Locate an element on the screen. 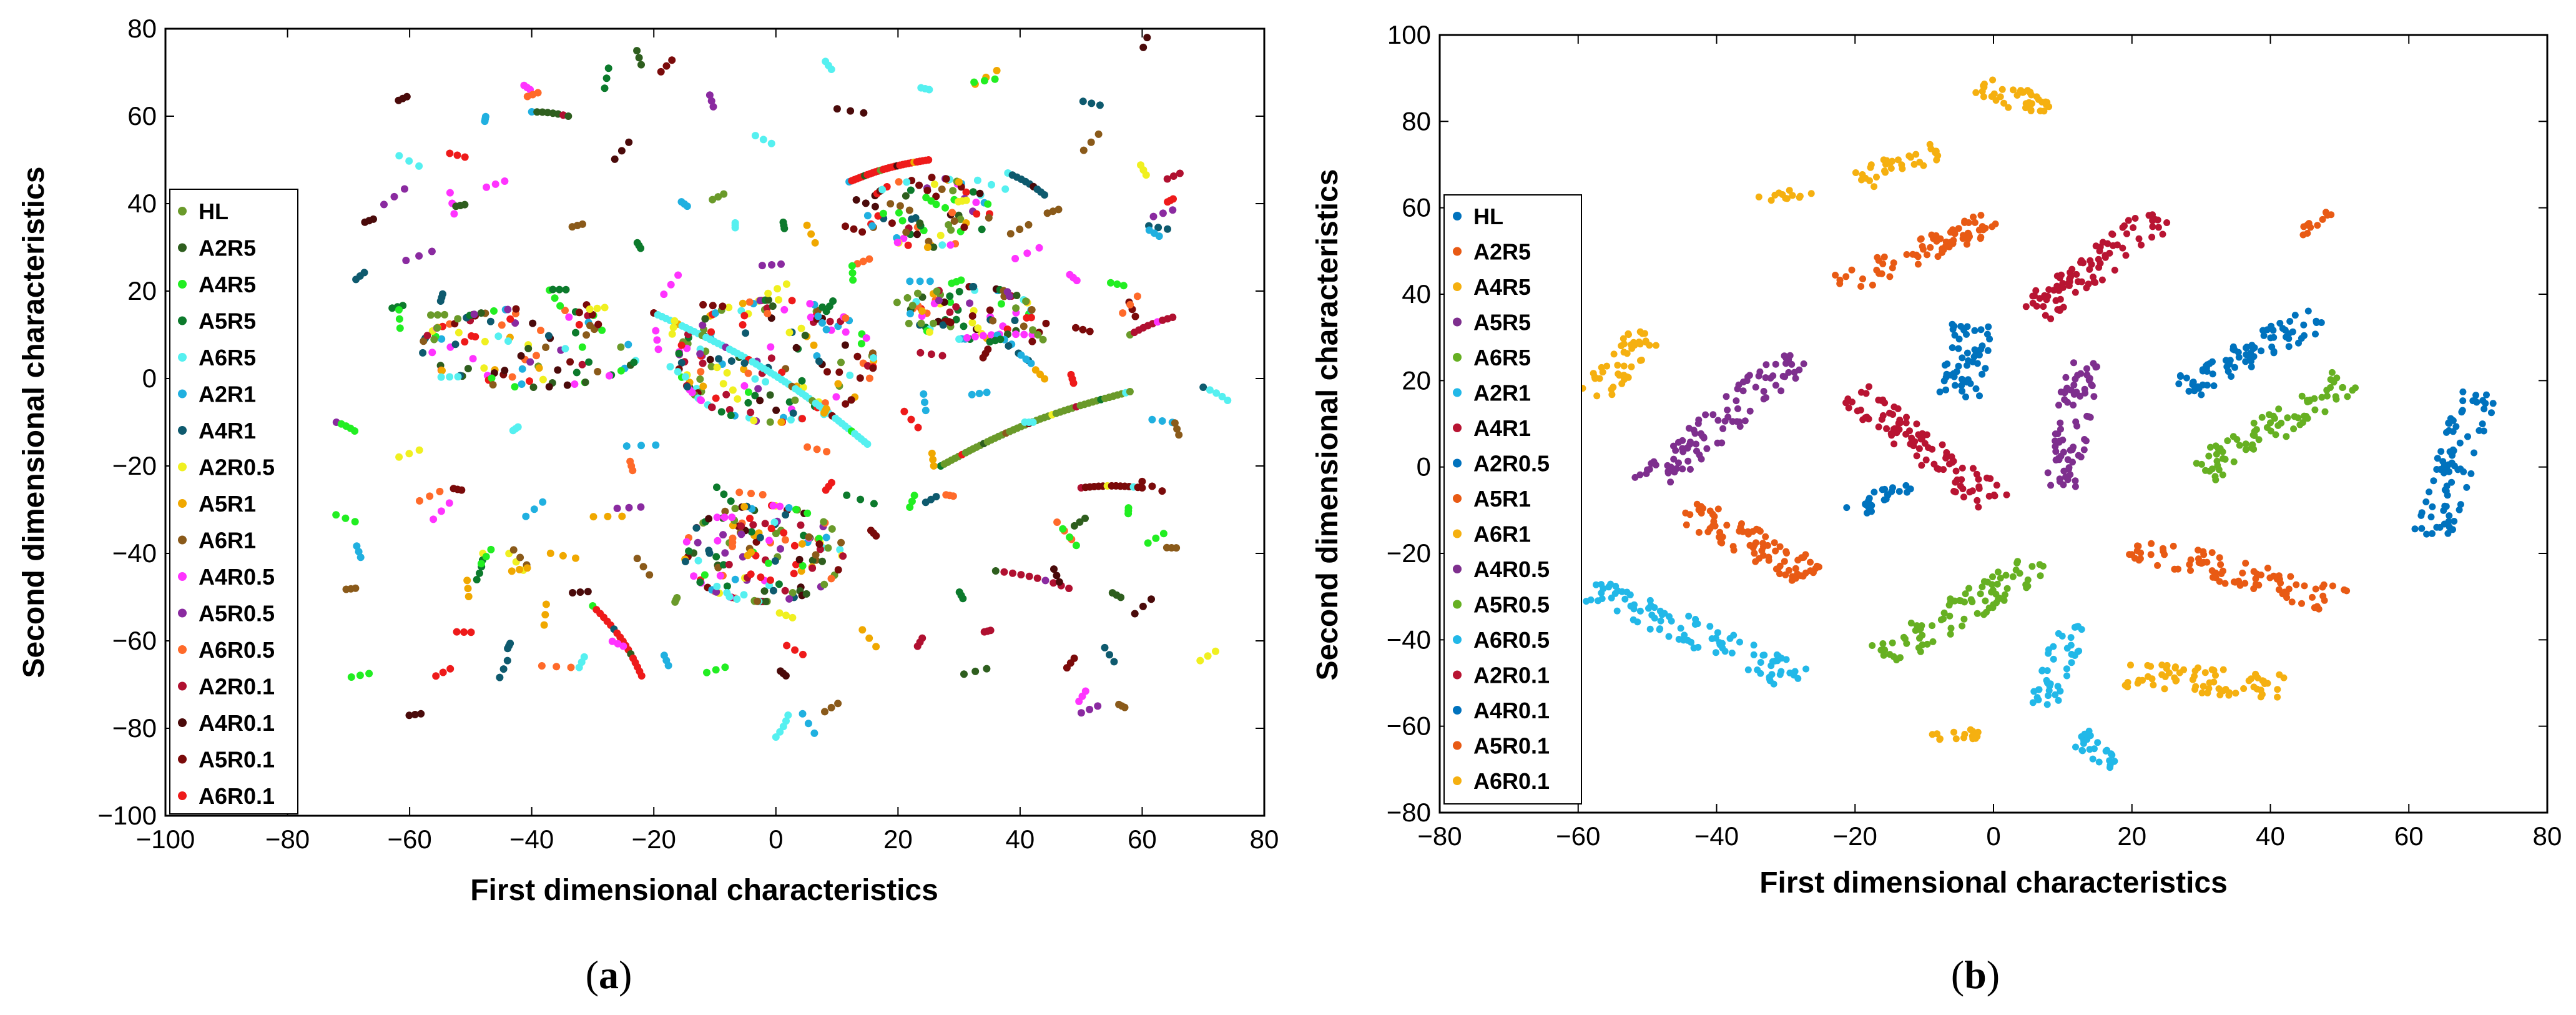 Image resolution: width=2576 pixels, height=1015 pixels. b-y-tick-label: 60 is located at coordinates (1416, 207).